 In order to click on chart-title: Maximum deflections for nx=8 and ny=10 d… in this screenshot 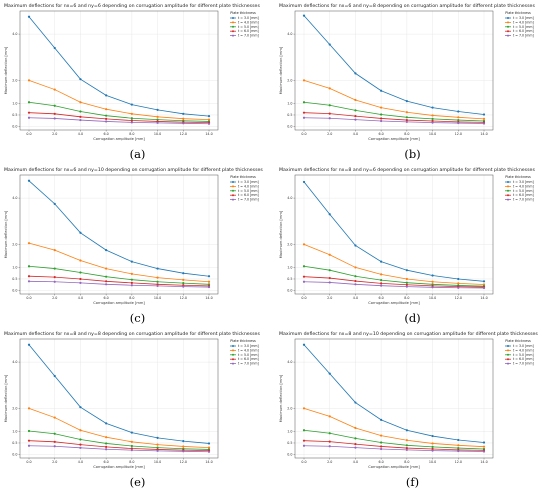, I will do `click(408, 334)`.